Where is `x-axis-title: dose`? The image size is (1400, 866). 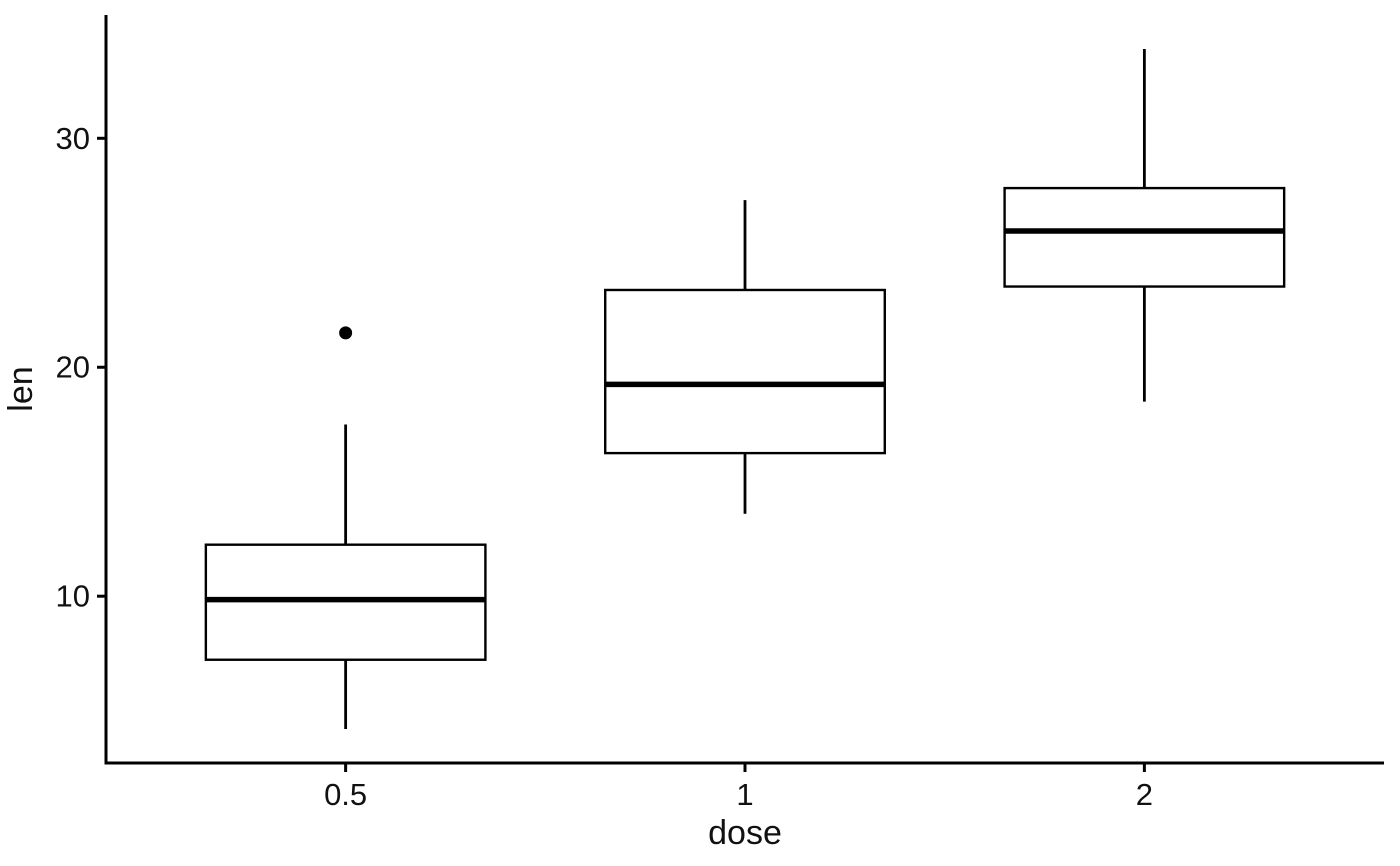 x-axis-title: dose is located at coordinates (745, 833).